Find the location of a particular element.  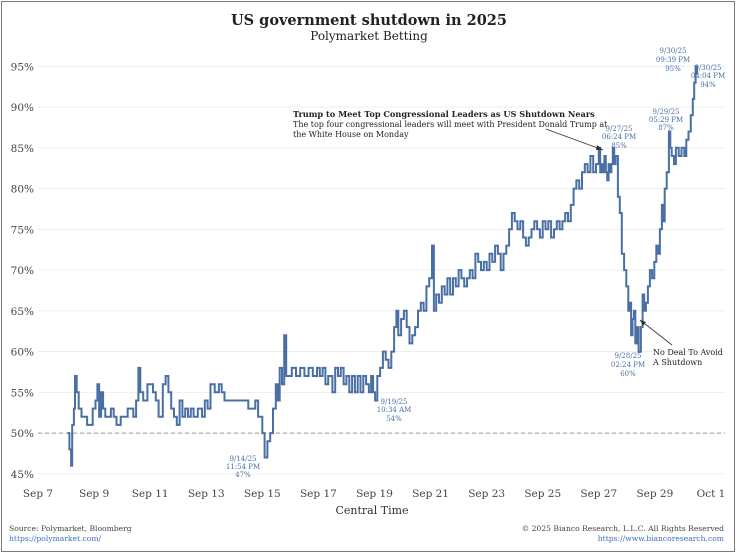

annotation-sep30-peak: 9/30/25 09:39 PM 95% is located at coordinates (673, 60).